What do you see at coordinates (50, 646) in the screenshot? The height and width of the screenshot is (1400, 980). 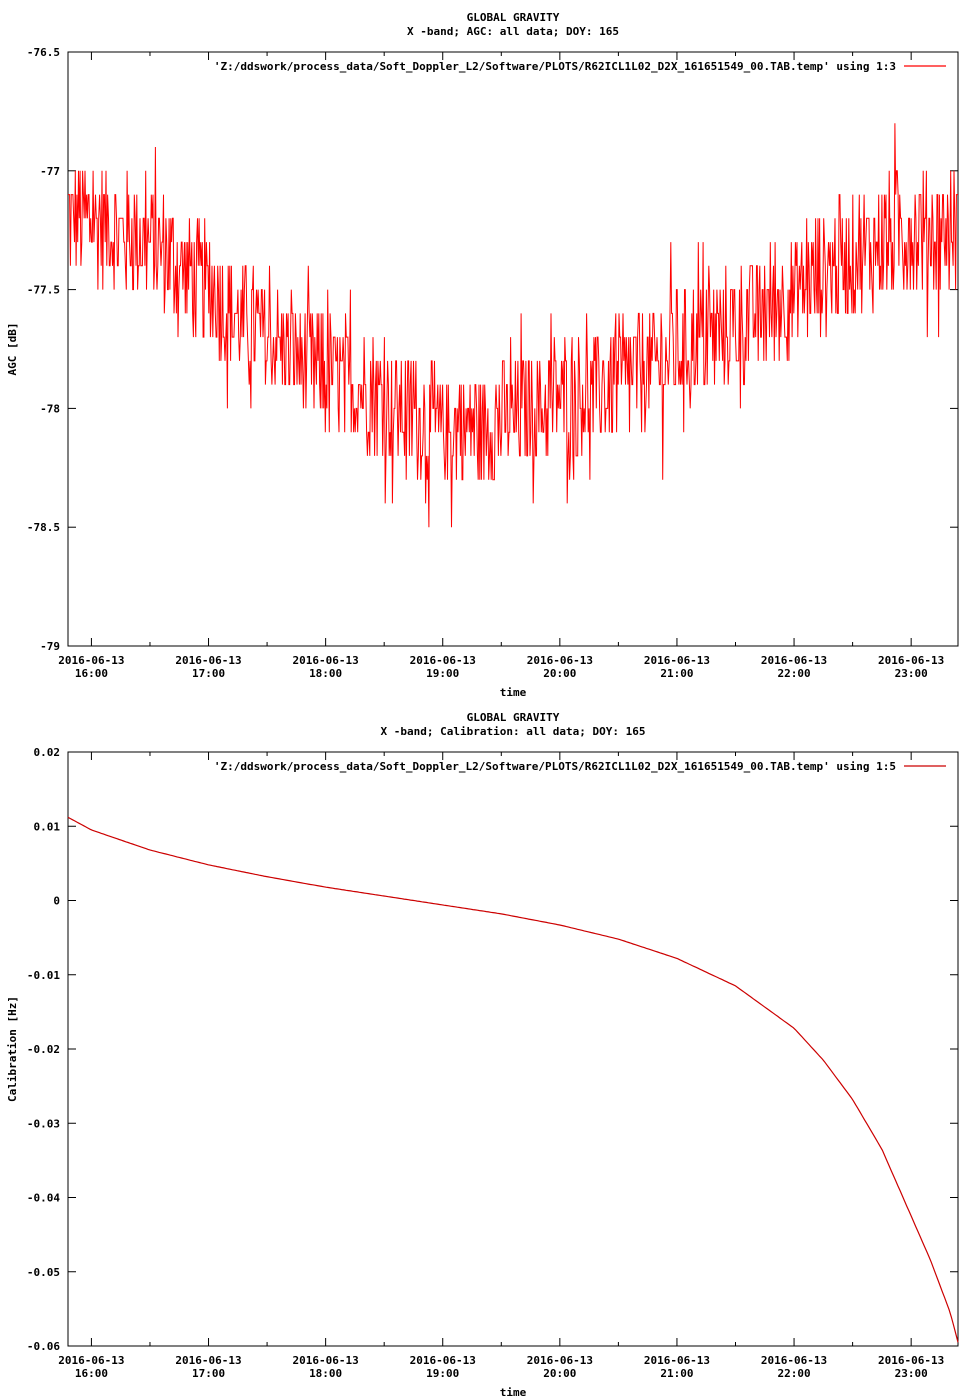 I see `y-tick-label: -79` at bounding box center [50, 646].